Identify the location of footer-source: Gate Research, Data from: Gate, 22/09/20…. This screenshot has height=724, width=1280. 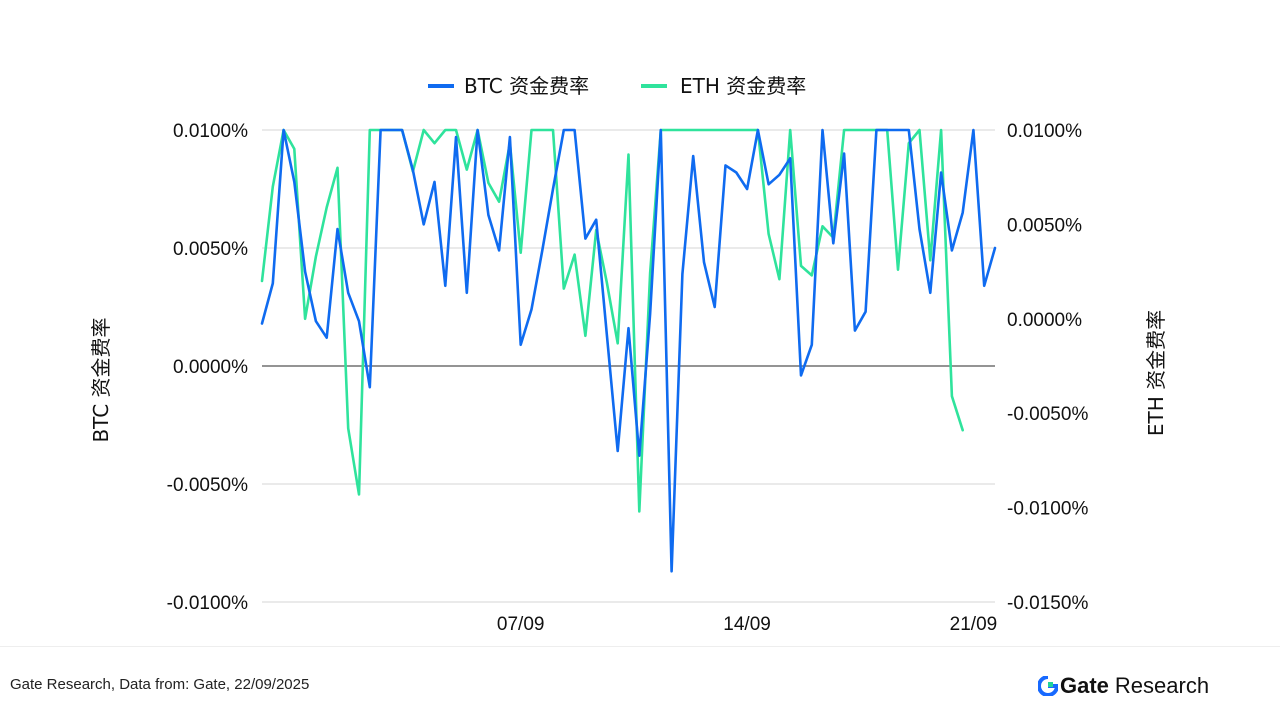
(160, 684).